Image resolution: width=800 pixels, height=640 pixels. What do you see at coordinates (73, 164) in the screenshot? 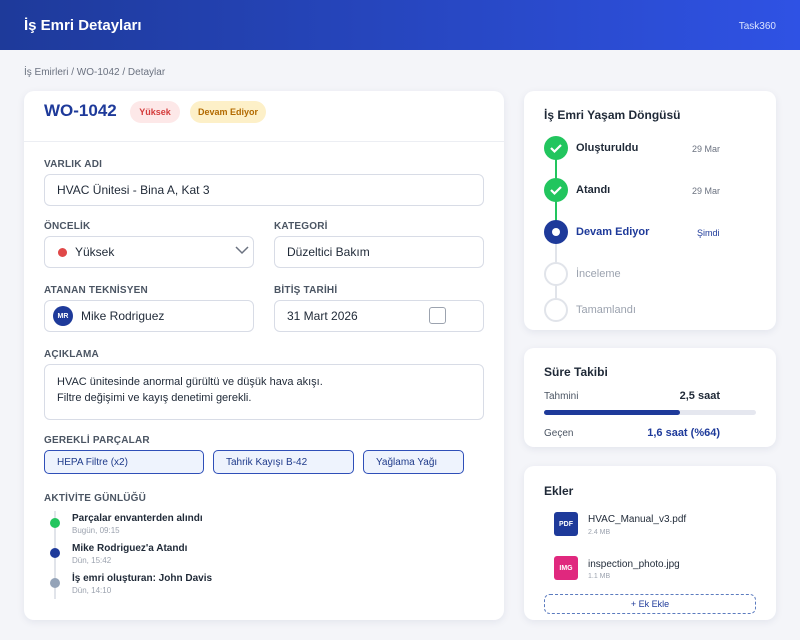
I see `field-label: VARLIK ADI` at bounding box center [73, 164].